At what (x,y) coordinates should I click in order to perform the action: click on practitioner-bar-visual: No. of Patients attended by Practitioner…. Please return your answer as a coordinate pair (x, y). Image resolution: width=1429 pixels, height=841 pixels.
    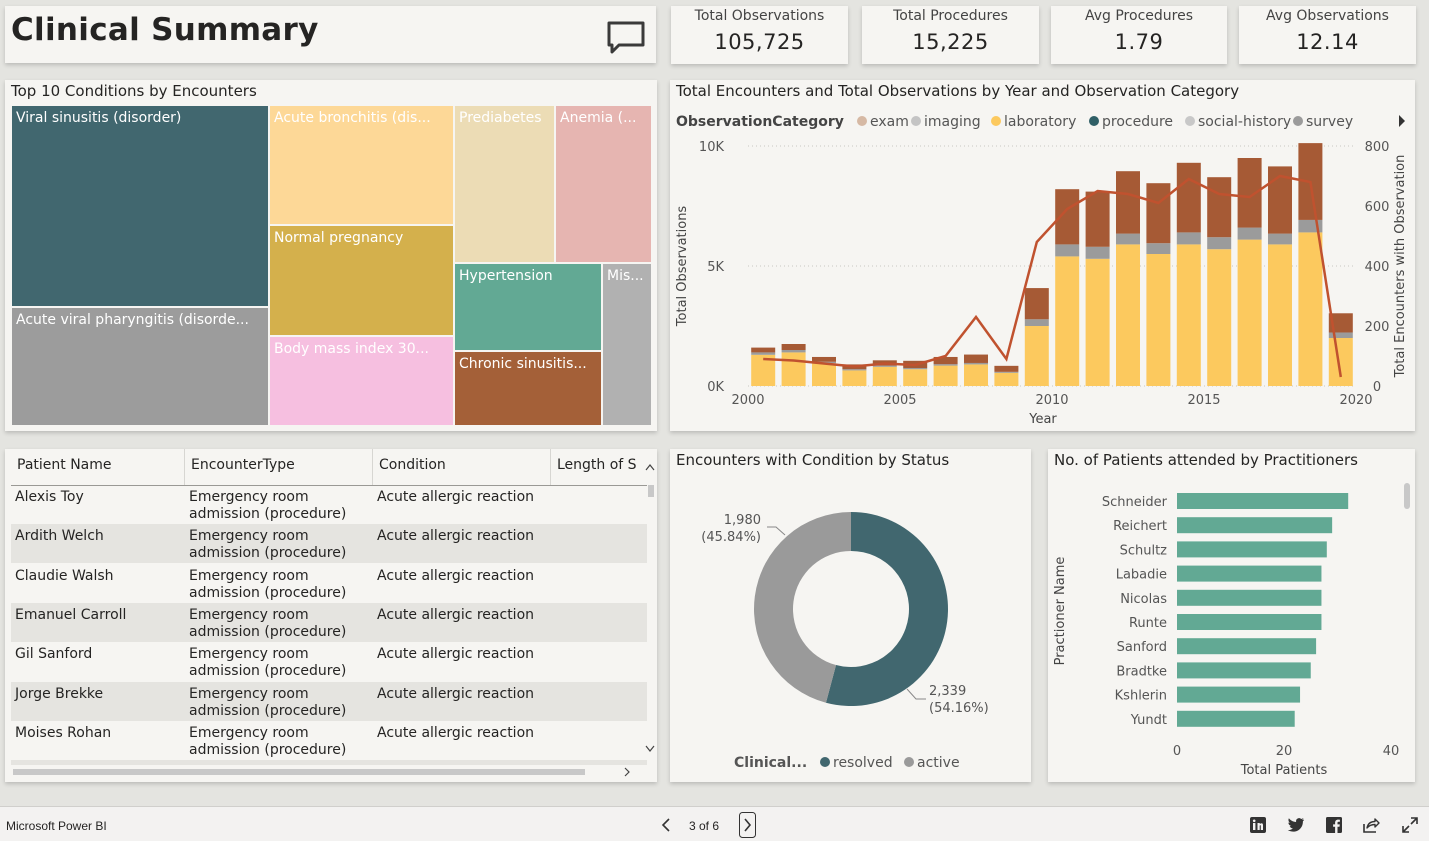
    Looking at the image, I should click on (1231, 615).